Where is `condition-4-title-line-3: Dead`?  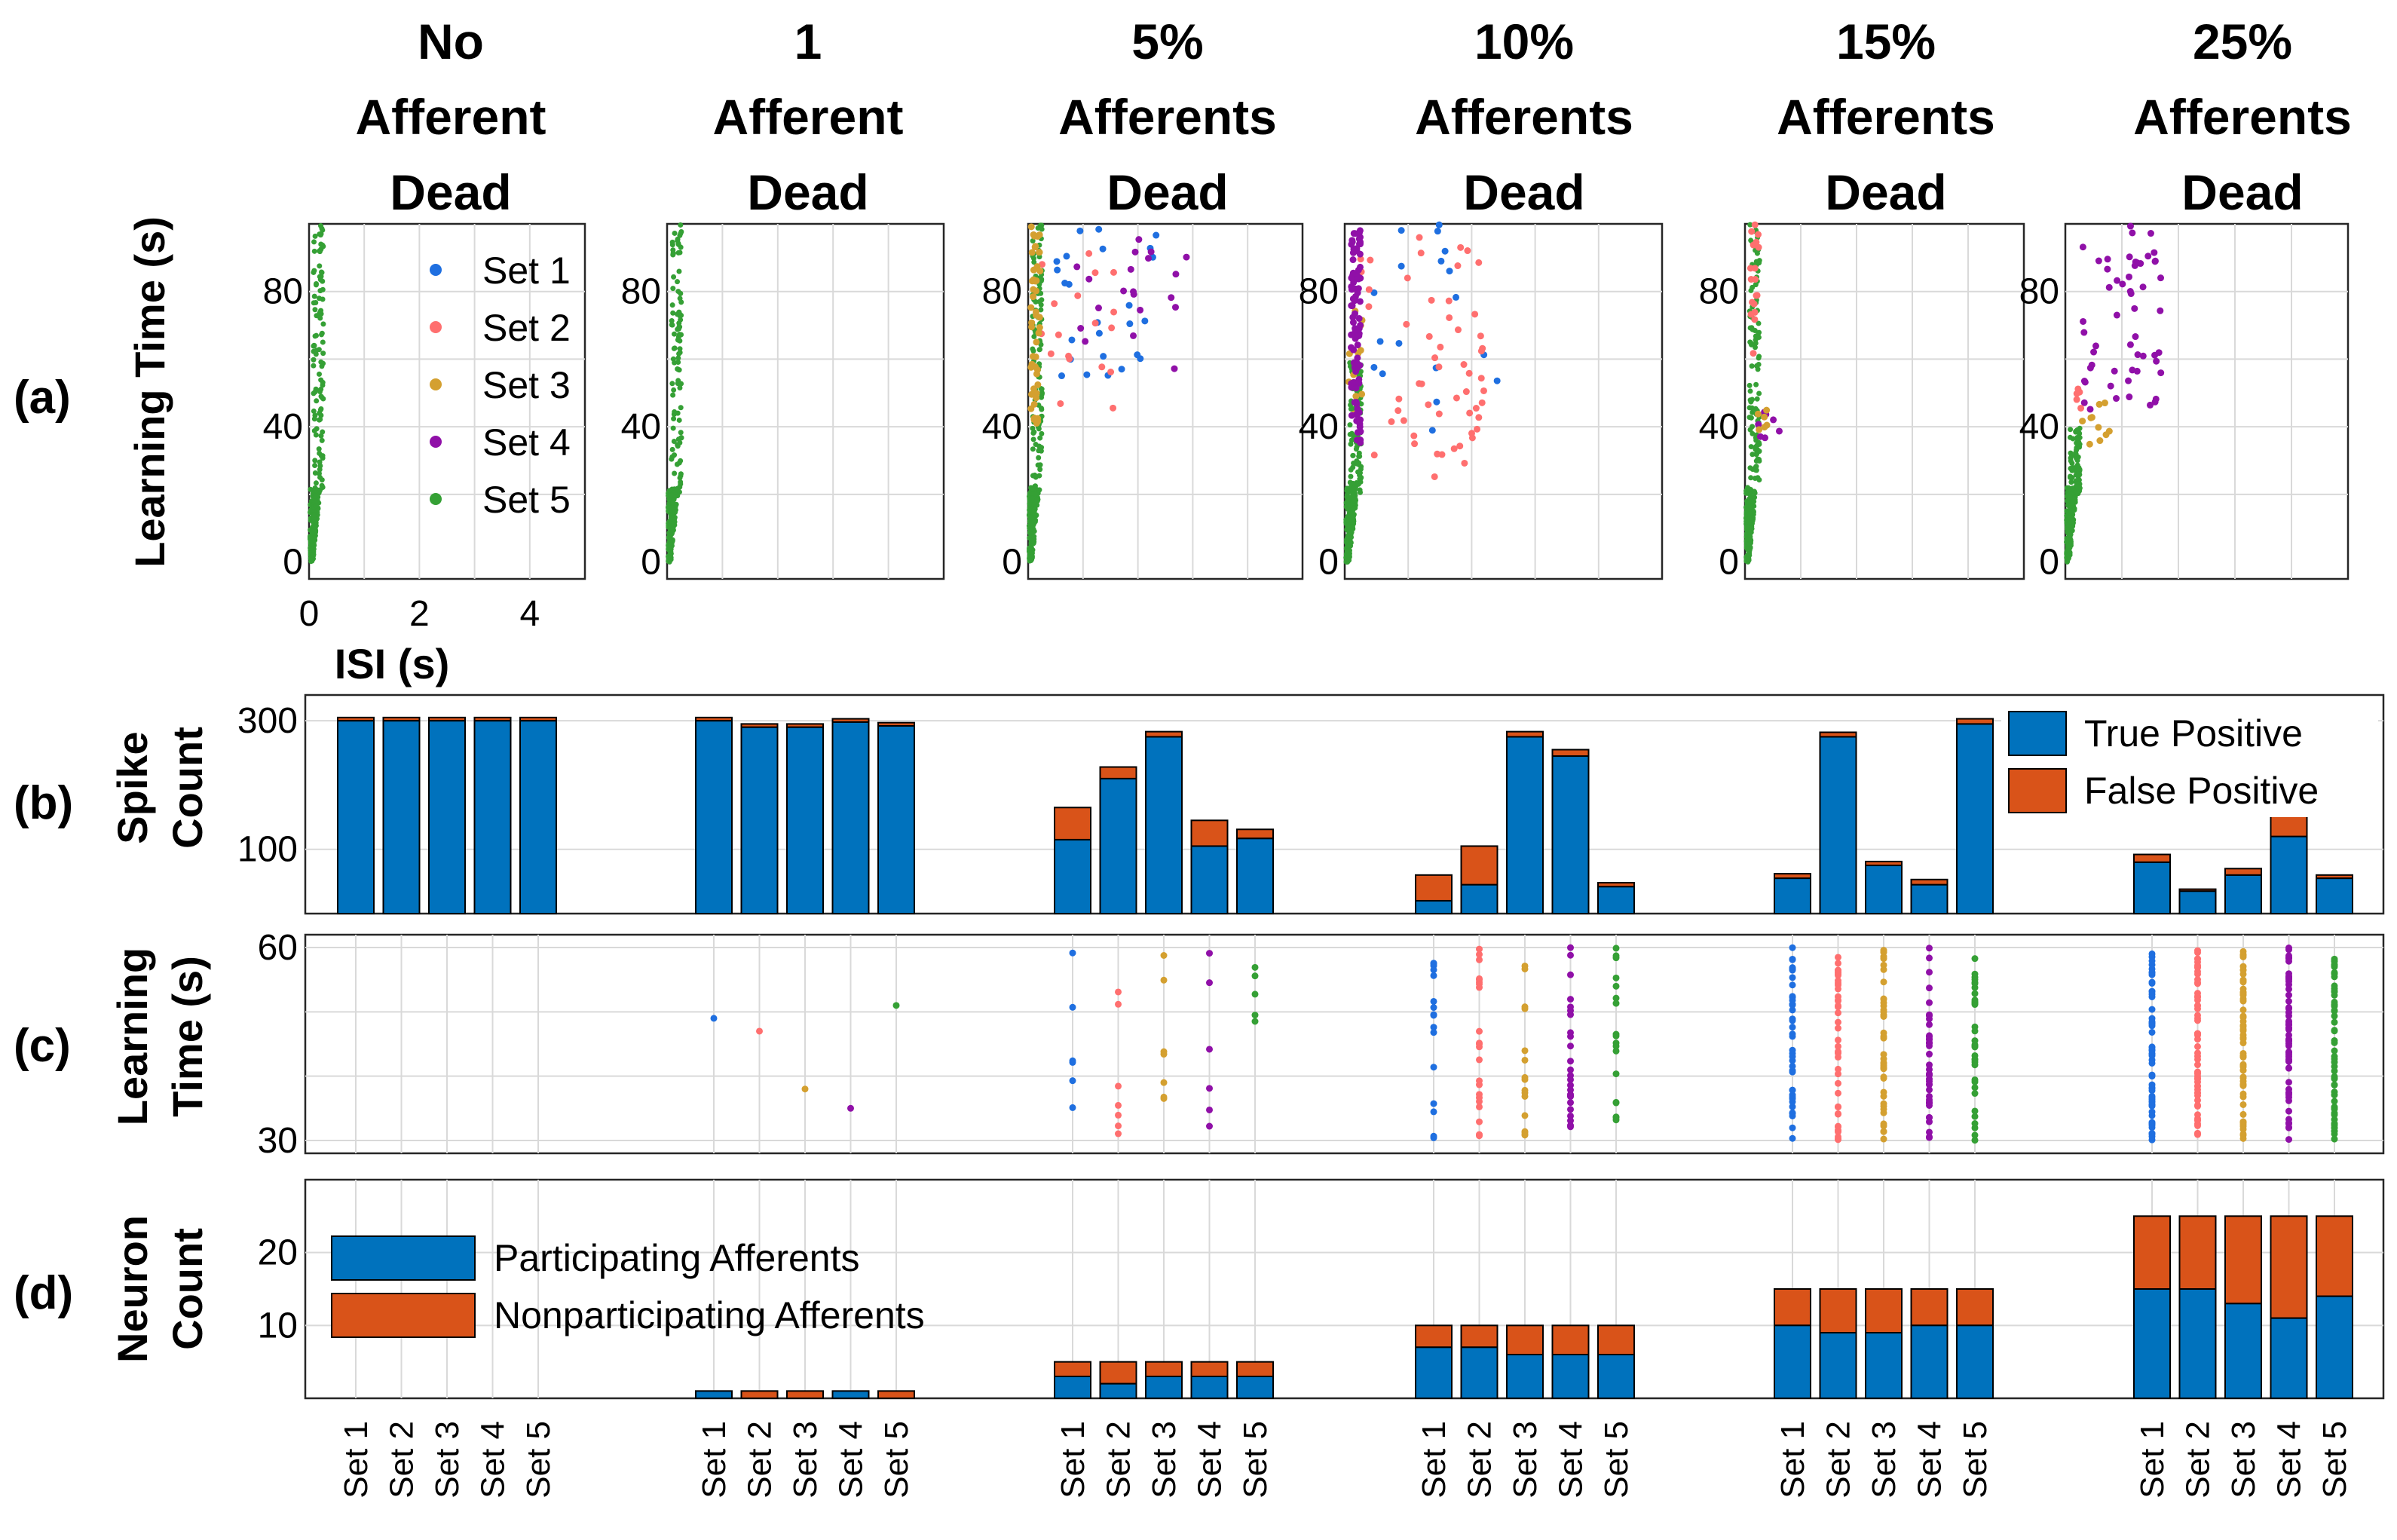
condition-4-title-line-3: Dead is located at coordinates (1523, 192).